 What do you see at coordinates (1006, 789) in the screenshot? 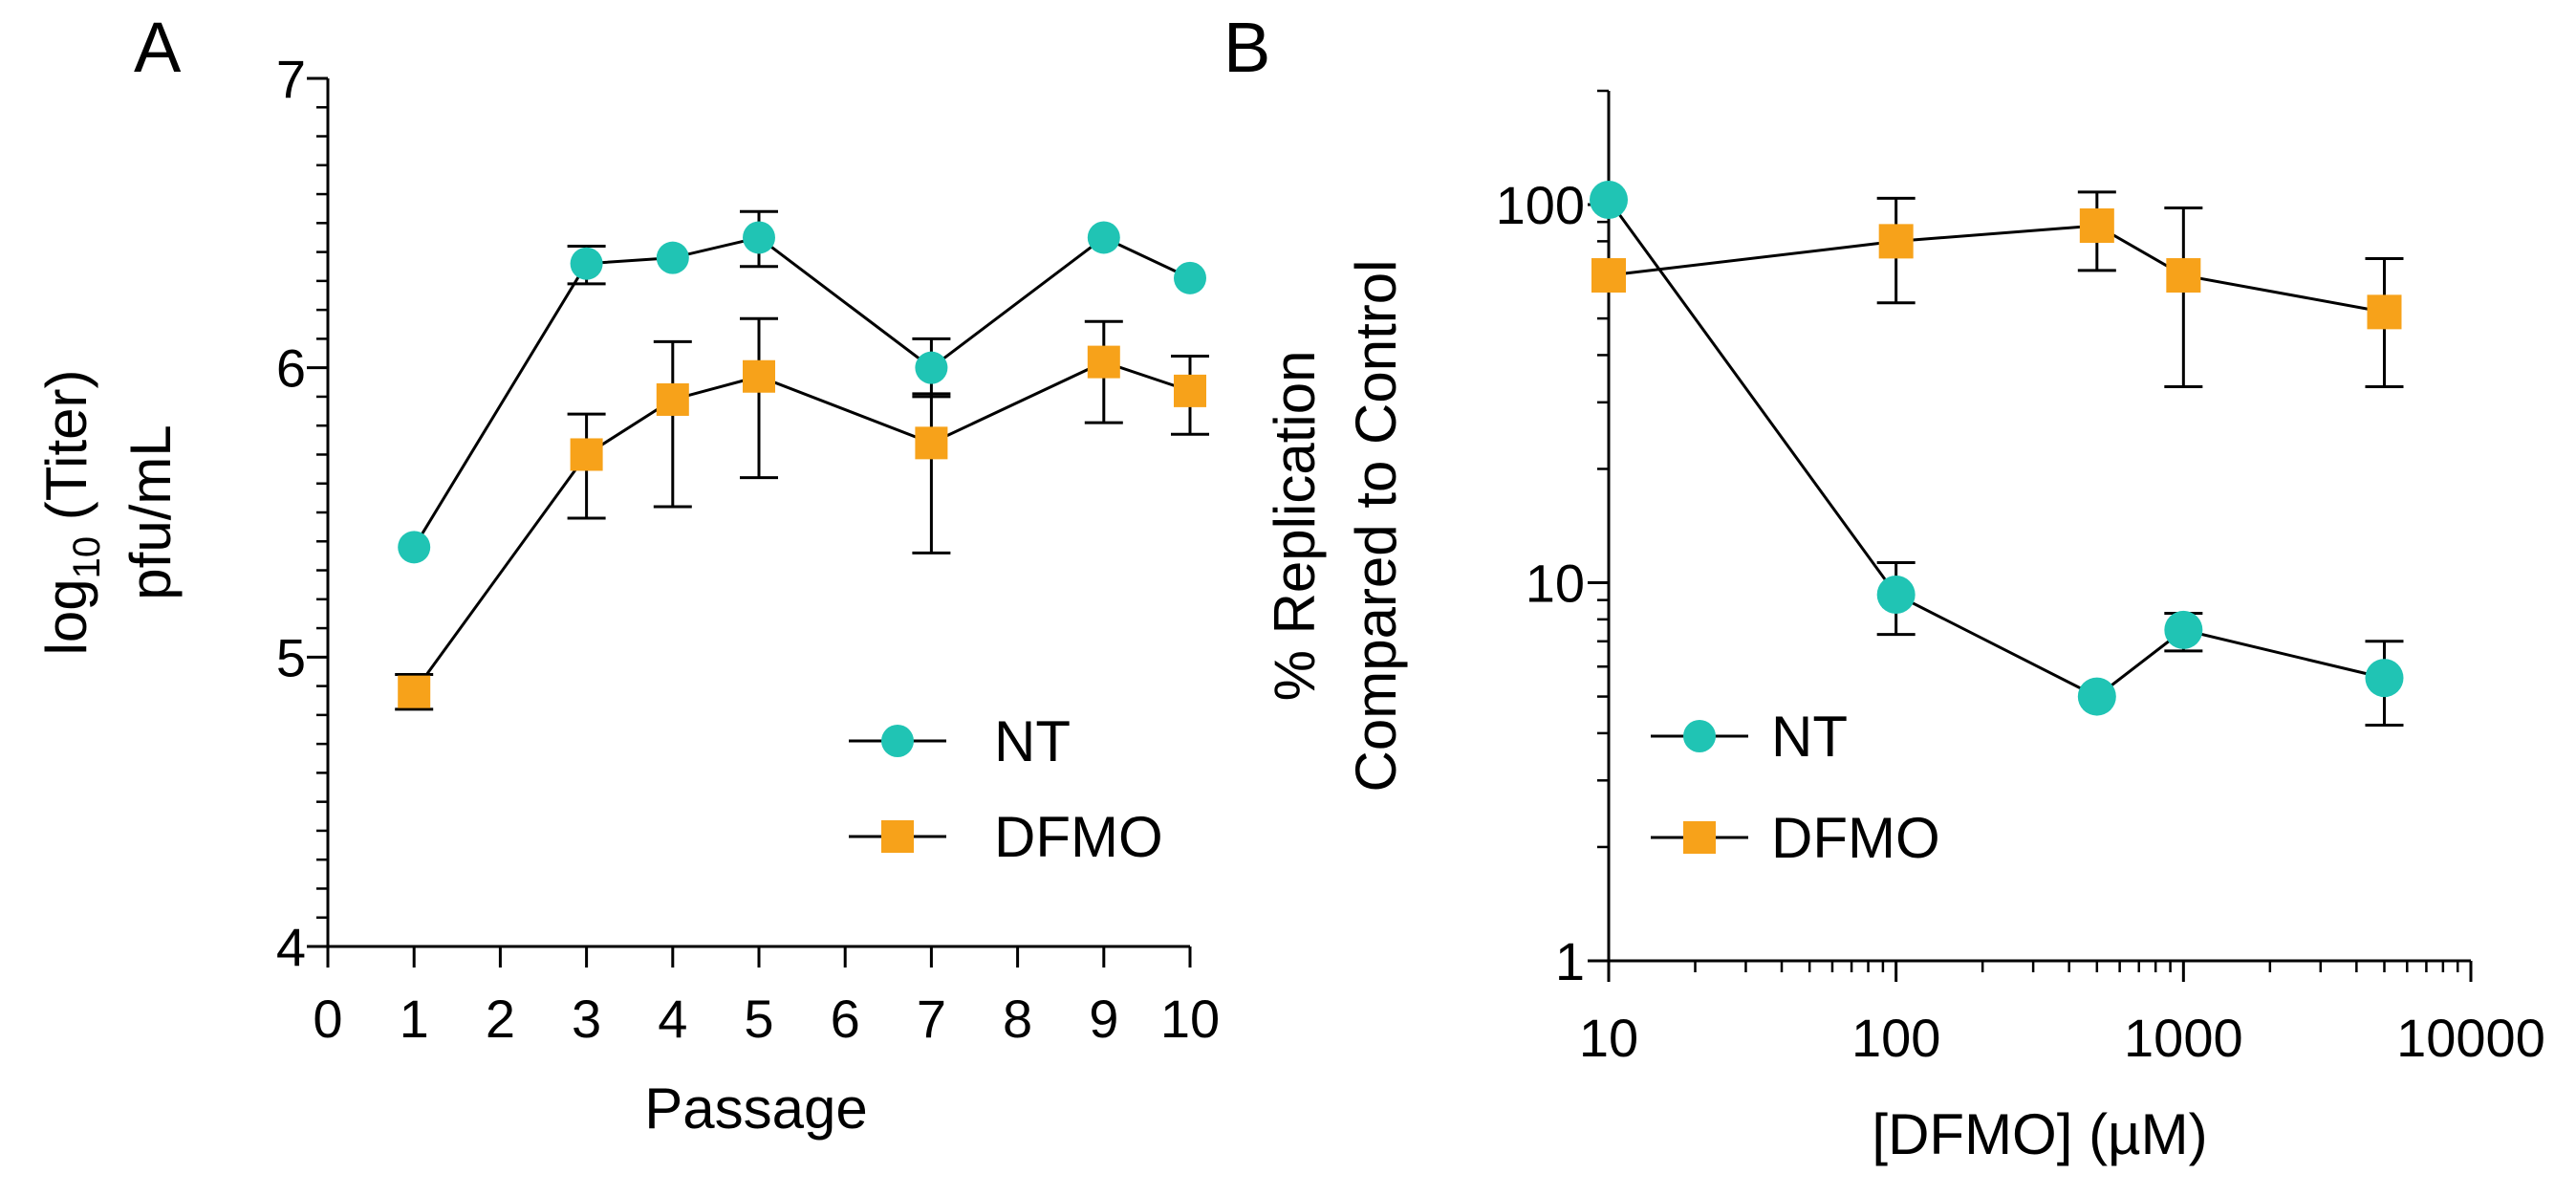
I see `panel-a-legend: NT DFMO` at bounding box center [1006, 789].